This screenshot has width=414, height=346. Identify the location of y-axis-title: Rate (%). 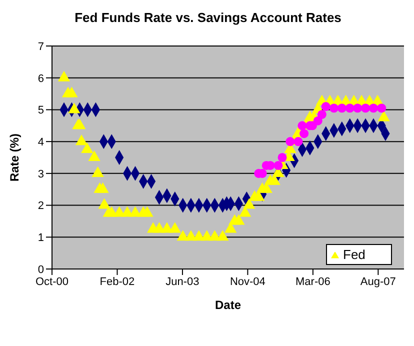
(14, 157).